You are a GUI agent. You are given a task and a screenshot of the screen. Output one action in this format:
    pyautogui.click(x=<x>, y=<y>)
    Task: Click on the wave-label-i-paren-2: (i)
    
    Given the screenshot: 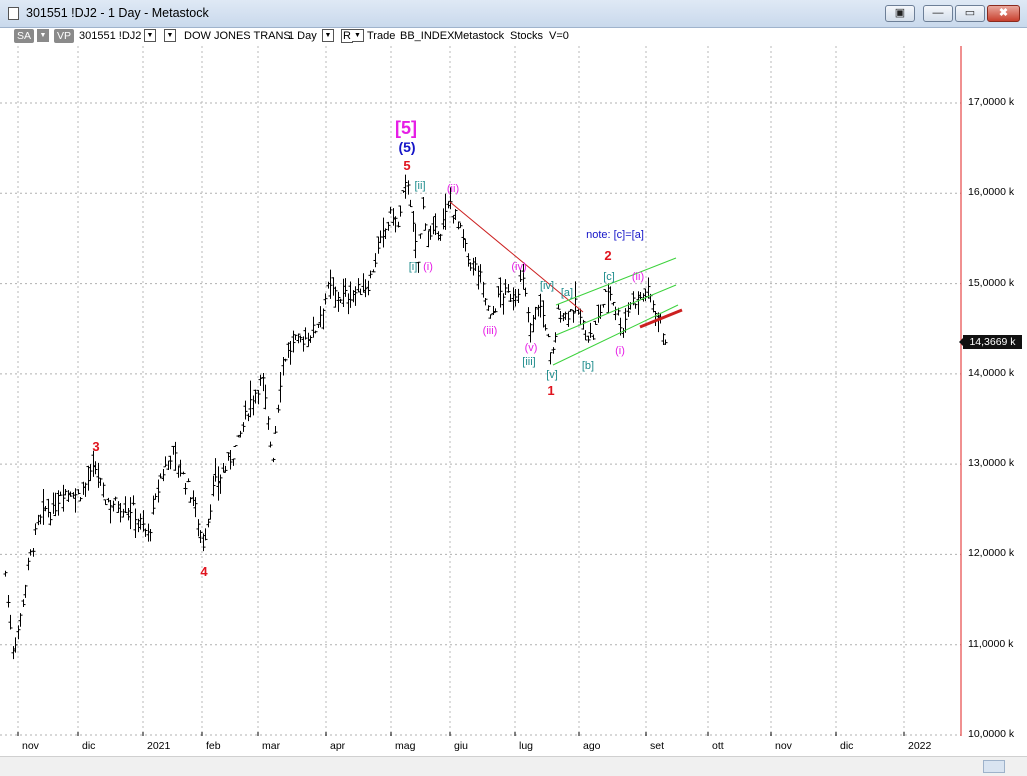 What is the action you would take?
    pyautogui.click(x=620, y=351)
    